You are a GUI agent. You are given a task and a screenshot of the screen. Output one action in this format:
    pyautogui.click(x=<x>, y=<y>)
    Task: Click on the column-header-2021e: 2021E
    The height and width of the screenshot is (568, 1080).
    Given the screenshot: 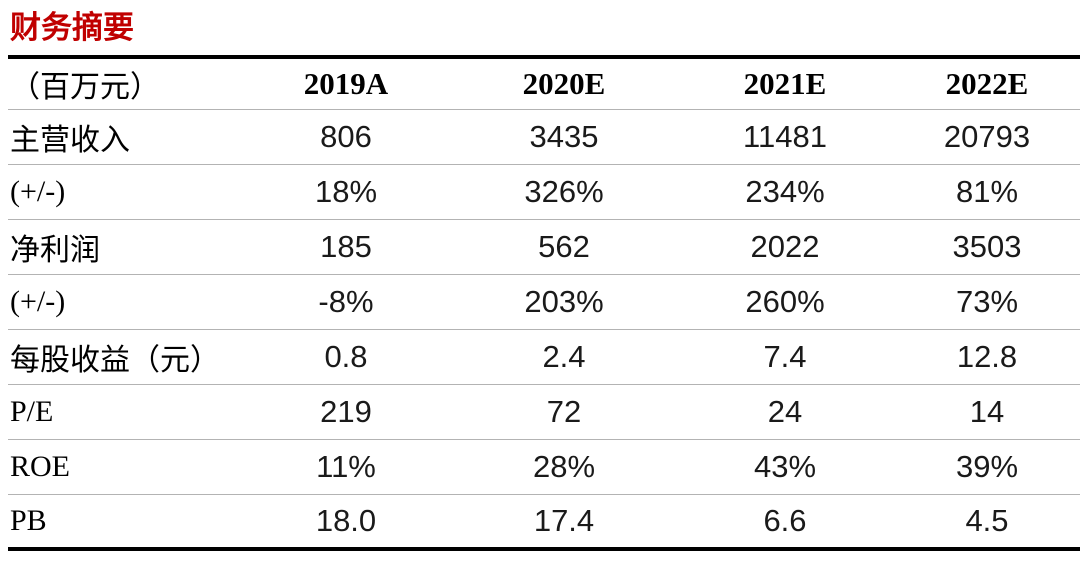 What is the action you would take?
    pyautogui.click(x=785, y=83)
    